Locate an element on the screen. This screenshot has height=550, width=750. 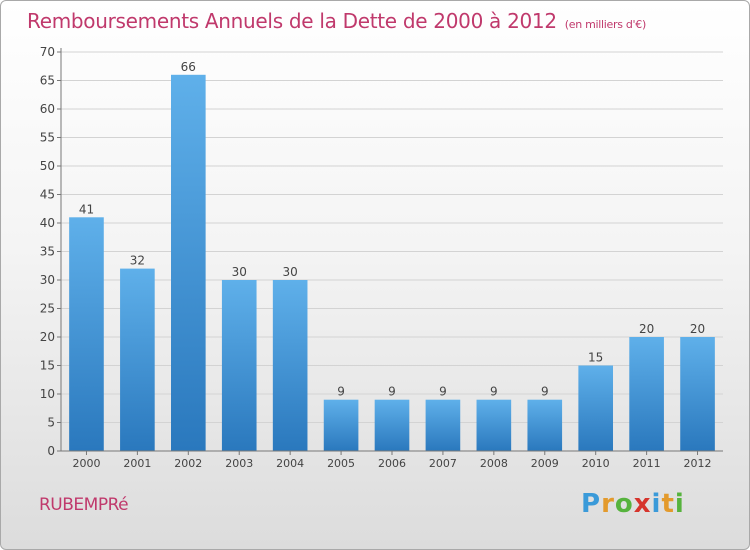
bar-value-label: 66 is located at coordinates (188, 67).